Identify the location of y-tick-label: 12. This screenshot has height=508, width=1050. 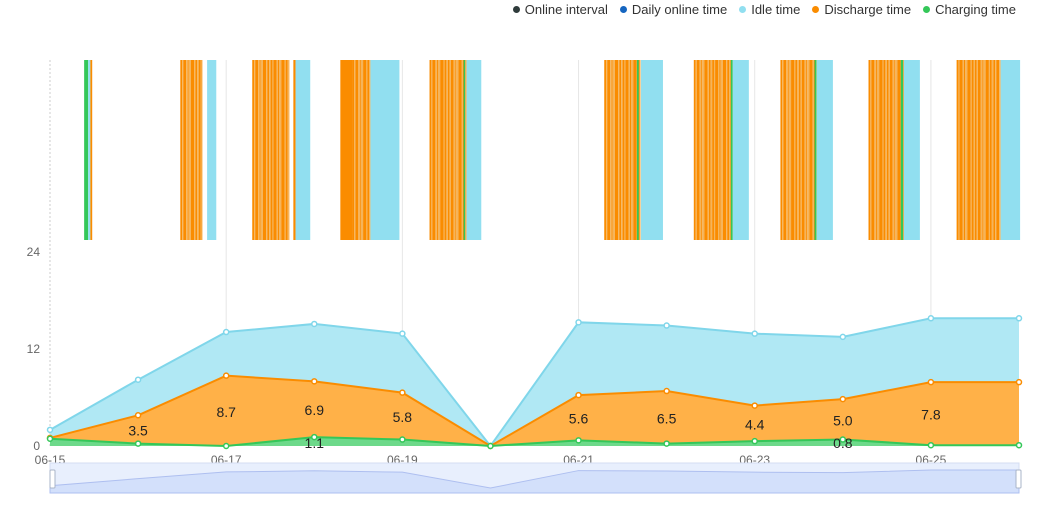
(34, 349).